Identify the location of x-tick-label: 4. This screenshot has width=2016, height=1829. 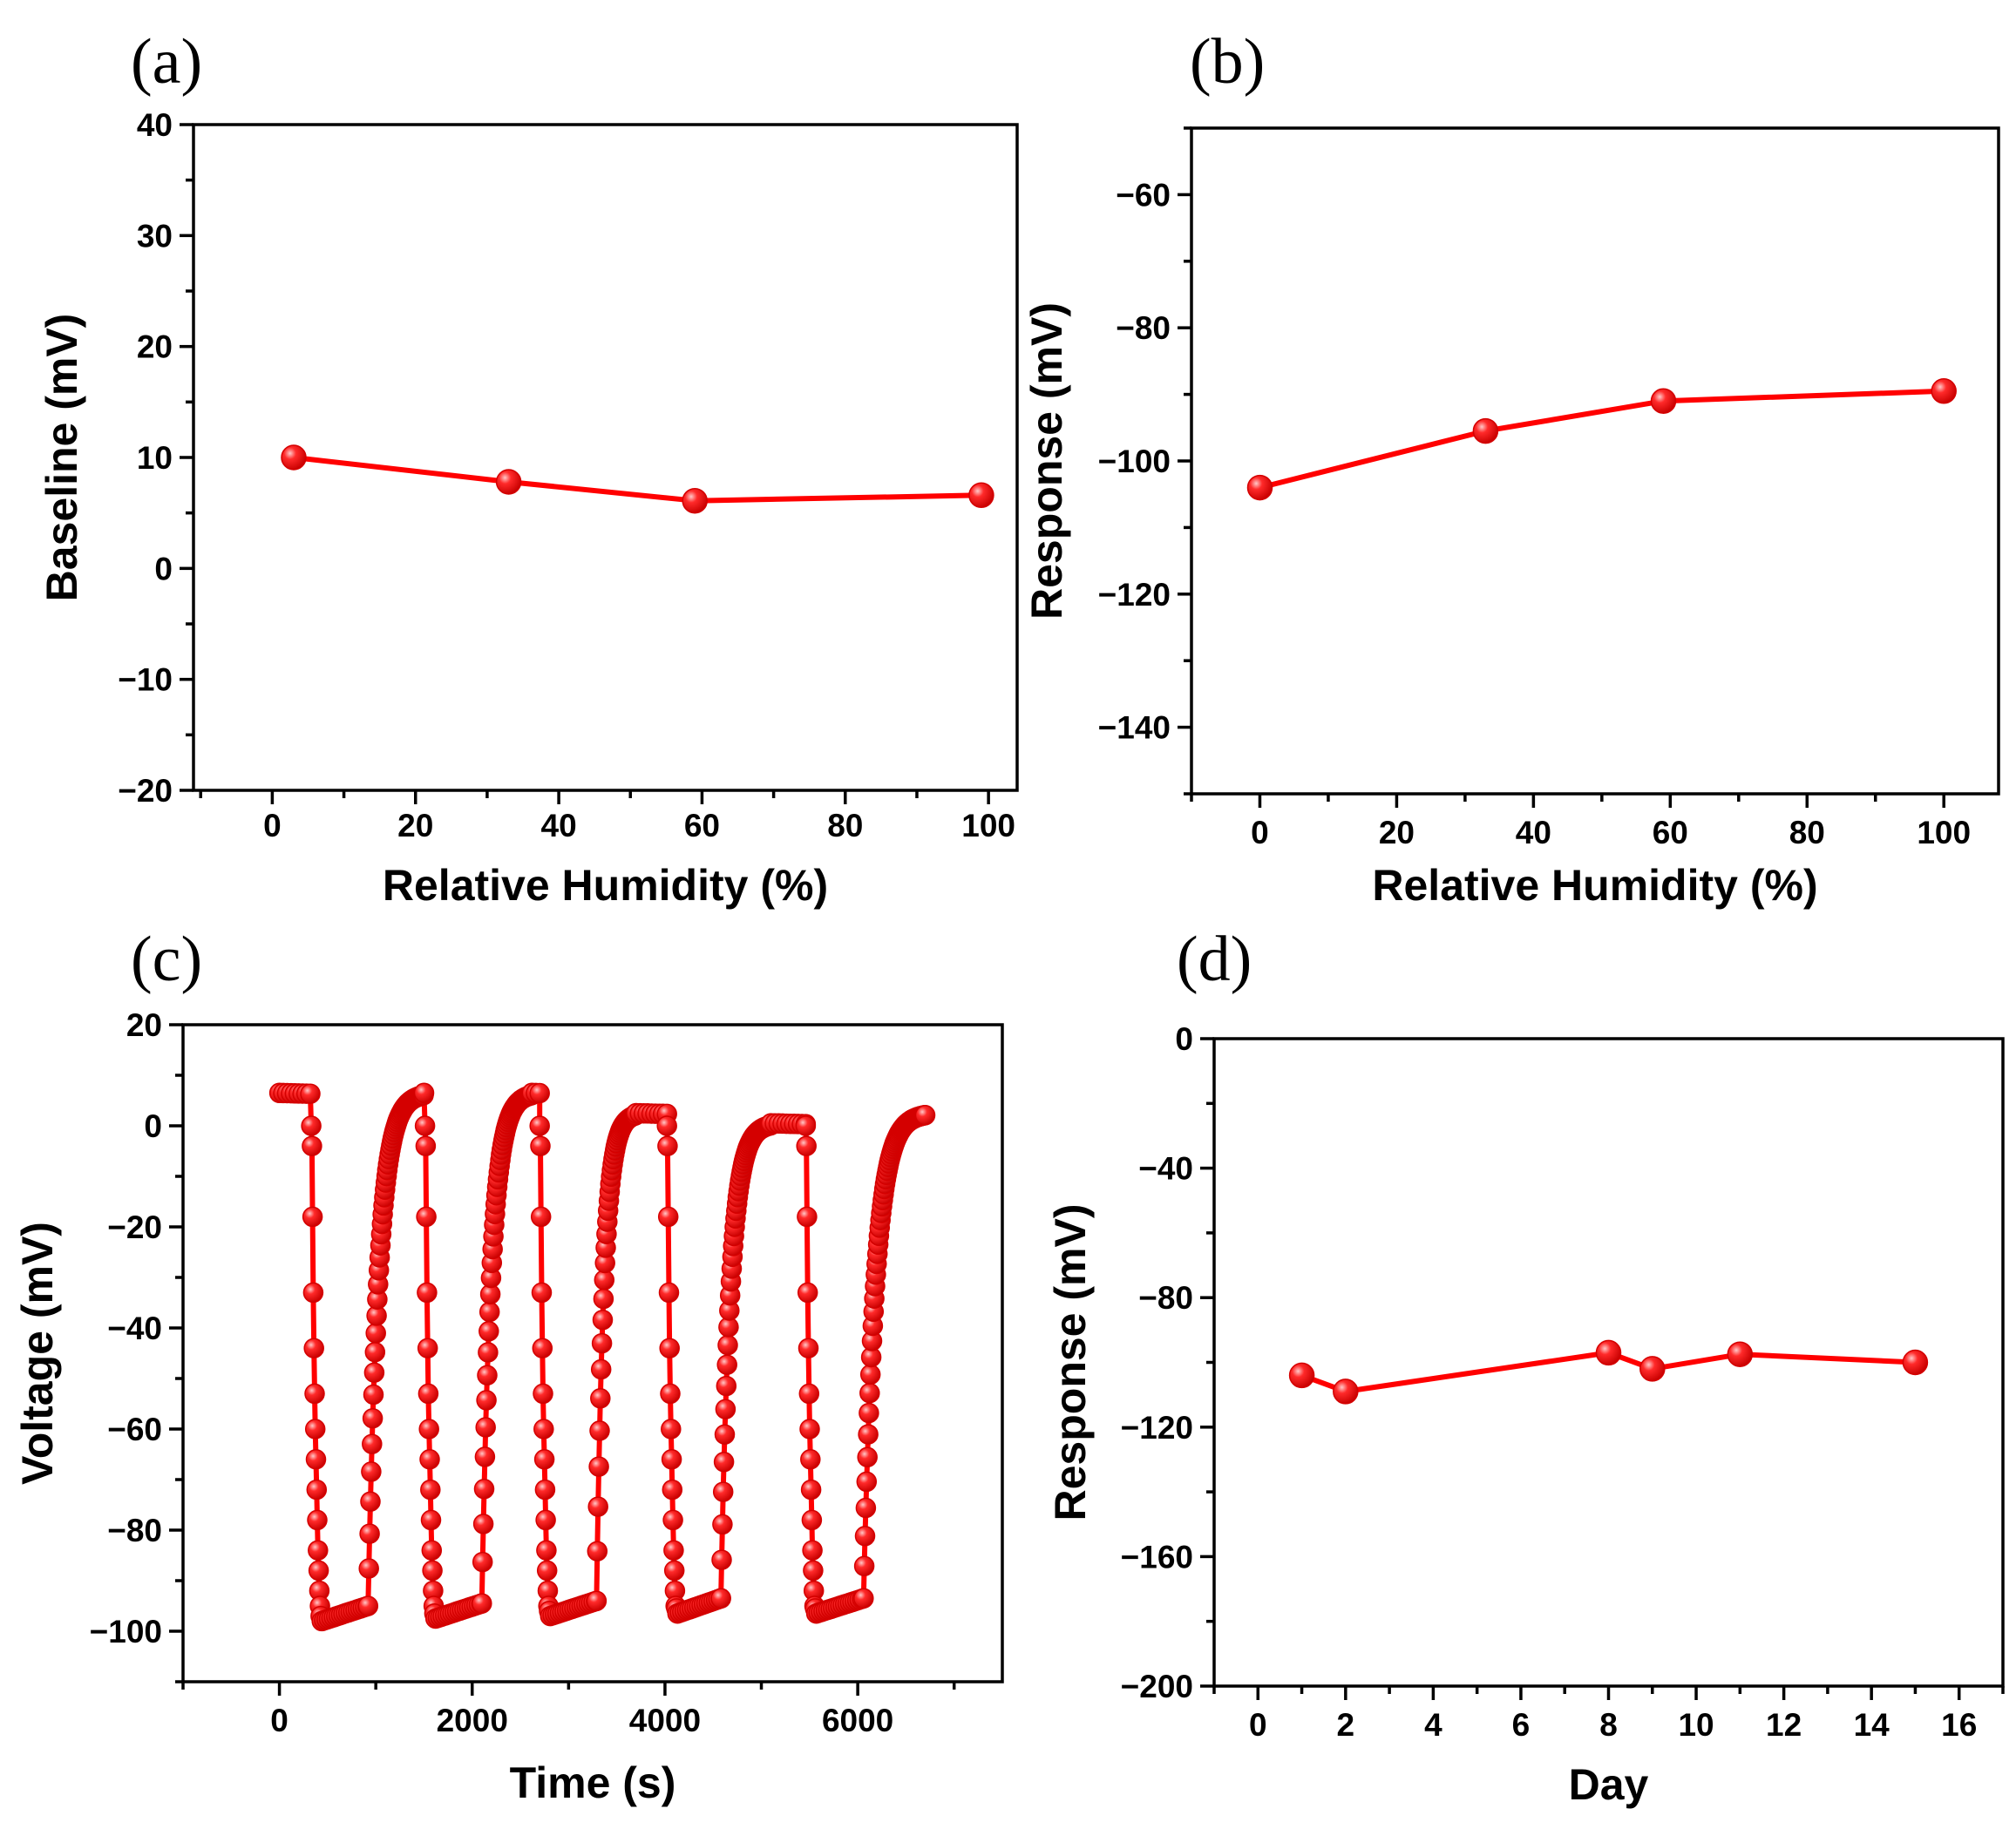
(1433, 1725).